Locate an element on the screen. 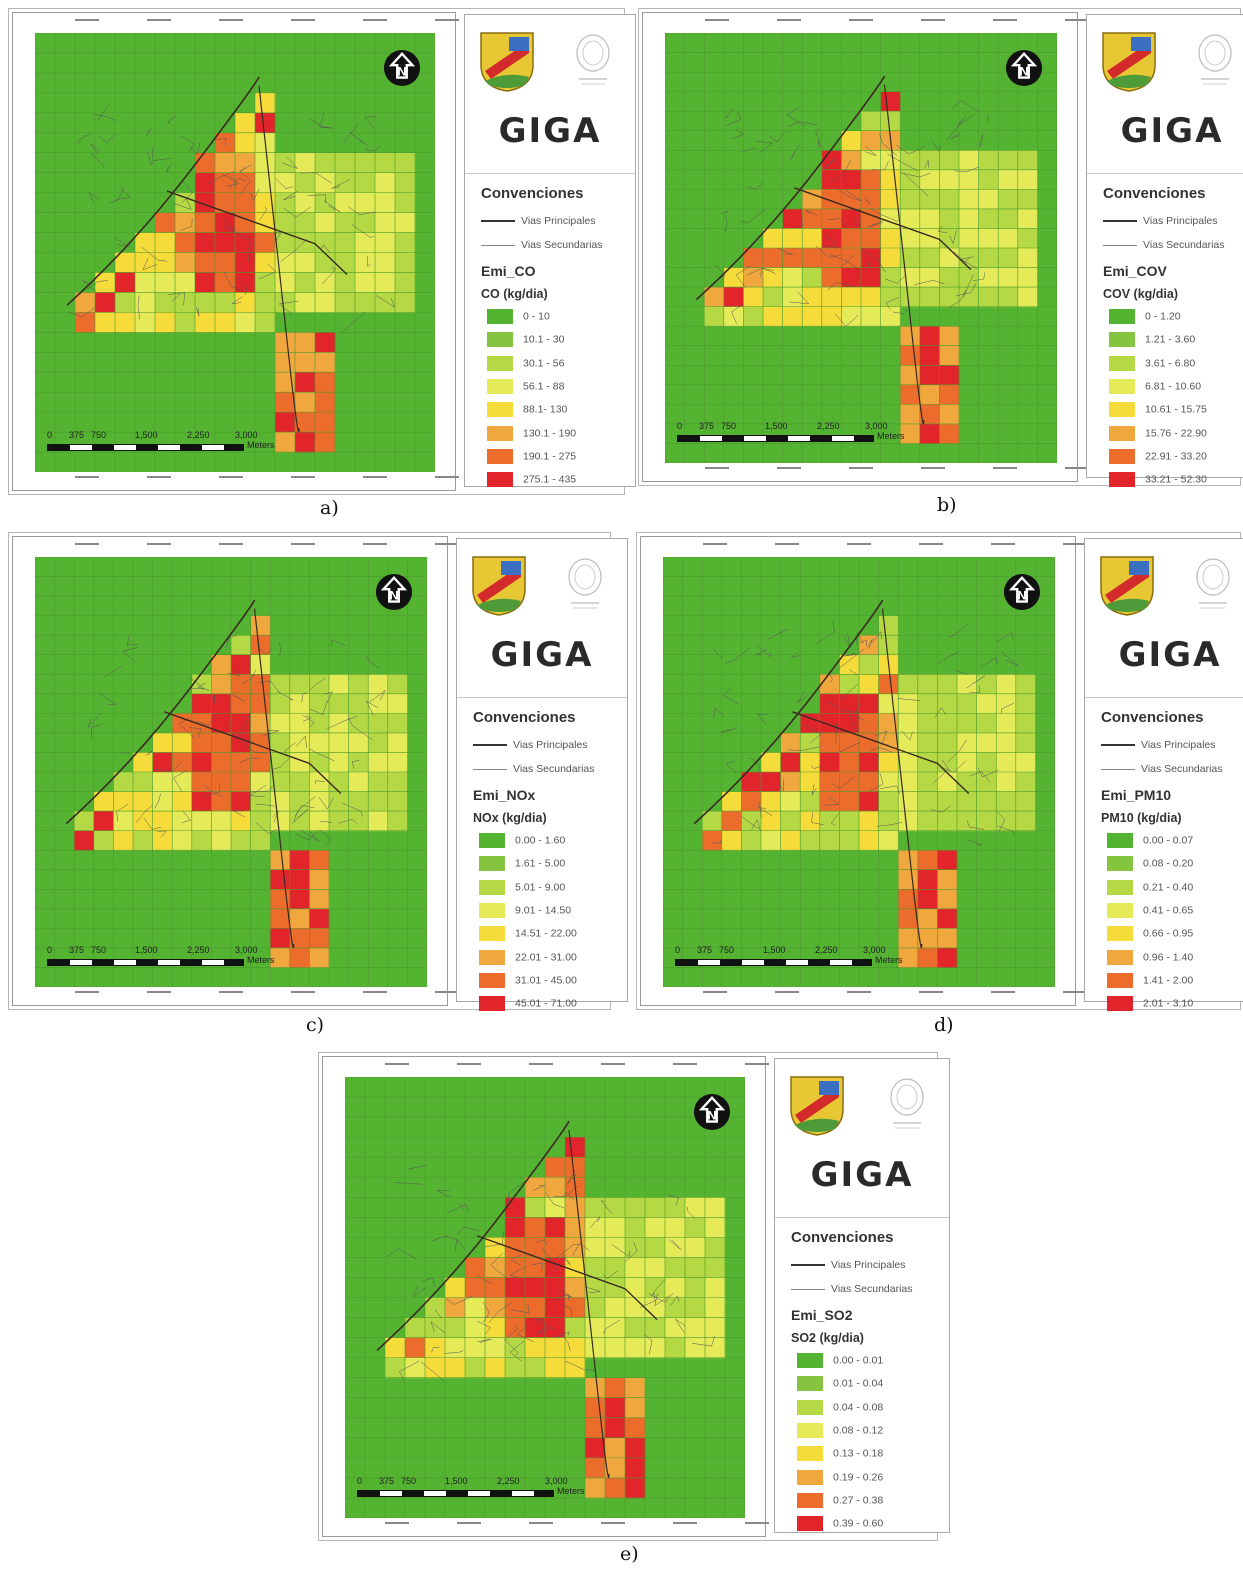 Image resolution: width=1243 pixels, height=1574 pixels. panel-caption: e) is located at coordinates (629, 1554).